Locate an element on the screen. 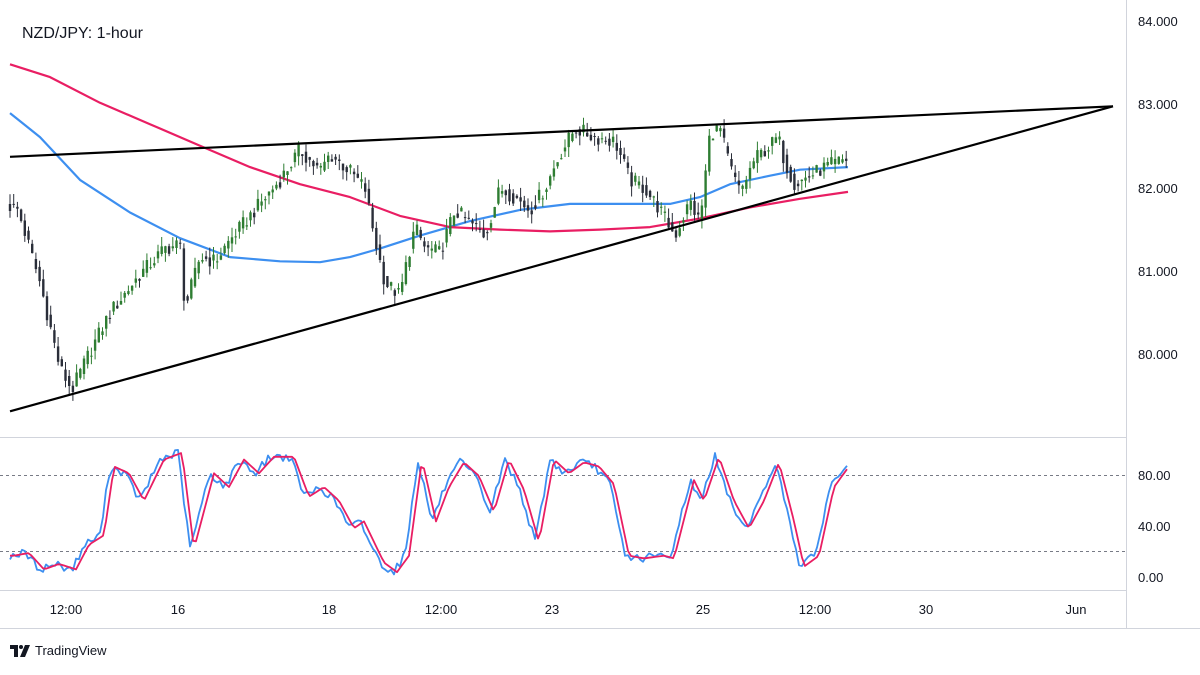 The image size is (1200, 675). time-tick-label: 23 is located at coordinates (552, 609).